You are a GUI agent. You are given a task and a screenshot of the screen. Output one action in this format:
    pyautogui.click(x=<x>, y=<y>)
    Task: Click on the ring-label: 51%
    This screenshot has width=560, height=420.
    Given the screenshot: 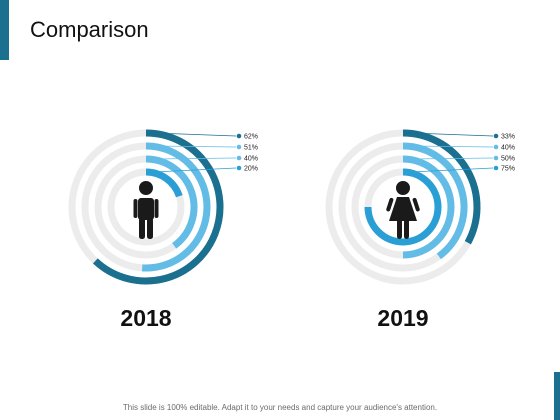 What is the action you would take?
    pyautogui.click(x=251, y=148)
    